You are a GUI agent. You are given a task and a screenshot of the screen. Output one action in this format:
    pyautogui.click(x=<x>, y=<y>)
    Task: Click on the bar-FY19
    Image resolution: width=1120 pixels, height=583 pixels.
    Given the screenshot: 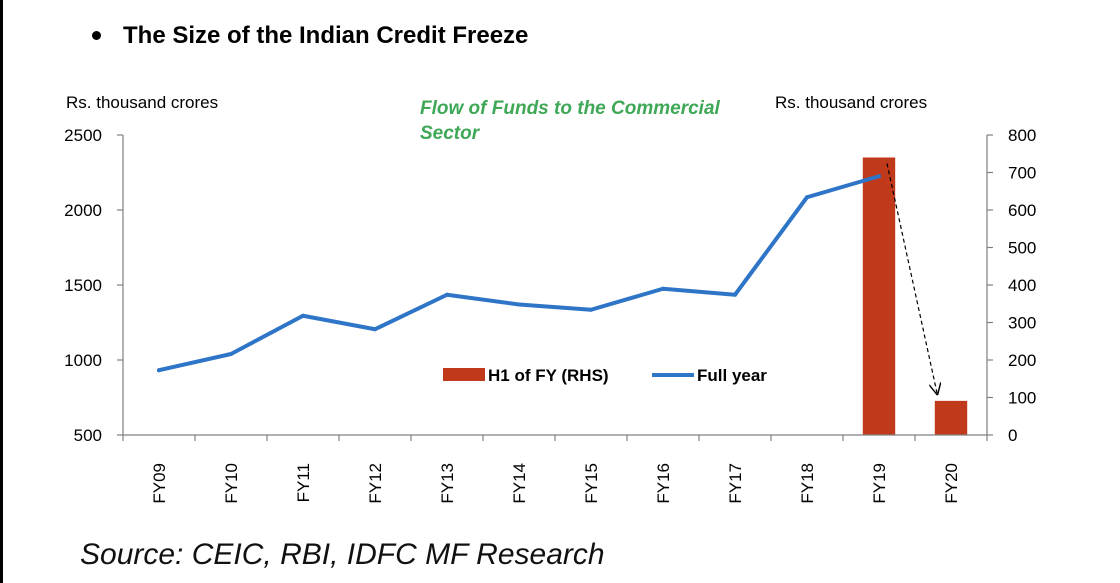 What is the action you would take?
    pyautogui.click(x=879, y=296)
    